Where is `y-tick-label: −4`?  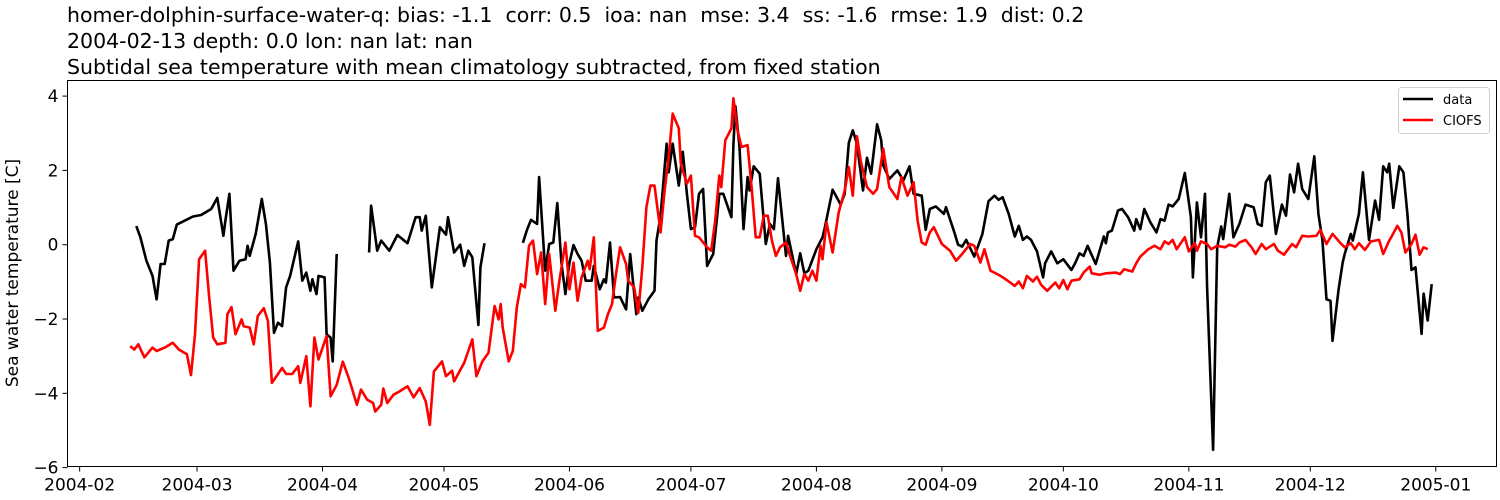 y-tick-label: −4 is located at coordinates (45, 394).